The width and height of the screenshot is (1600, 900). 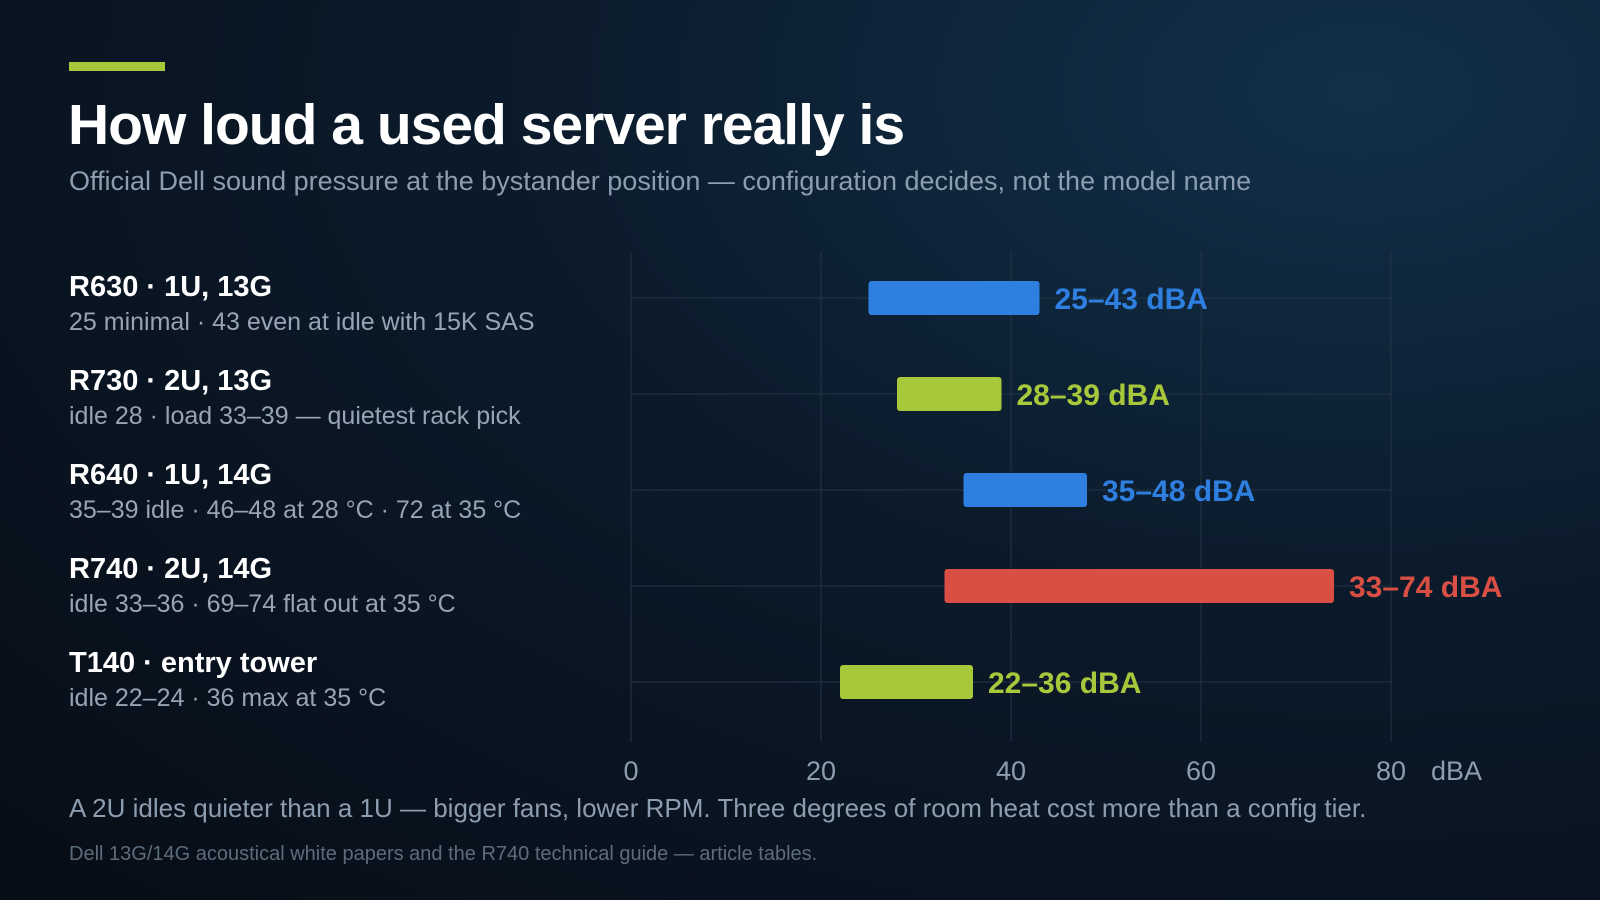 What do you see at coordinates (117, 66) in the screenshot?
I see `accent-bar` at bounding box center [117, 66].